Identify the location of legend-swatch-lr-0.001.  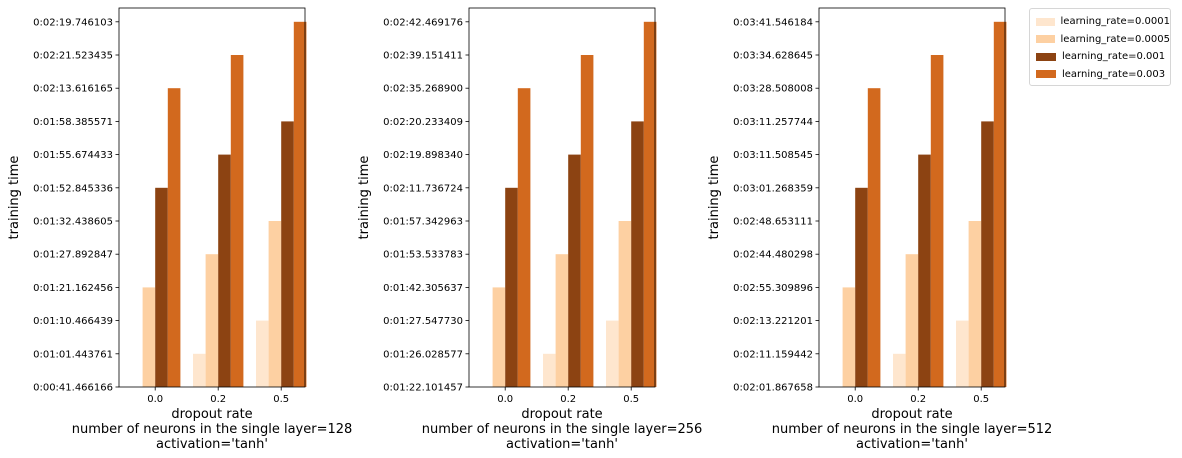
(1046, 56).